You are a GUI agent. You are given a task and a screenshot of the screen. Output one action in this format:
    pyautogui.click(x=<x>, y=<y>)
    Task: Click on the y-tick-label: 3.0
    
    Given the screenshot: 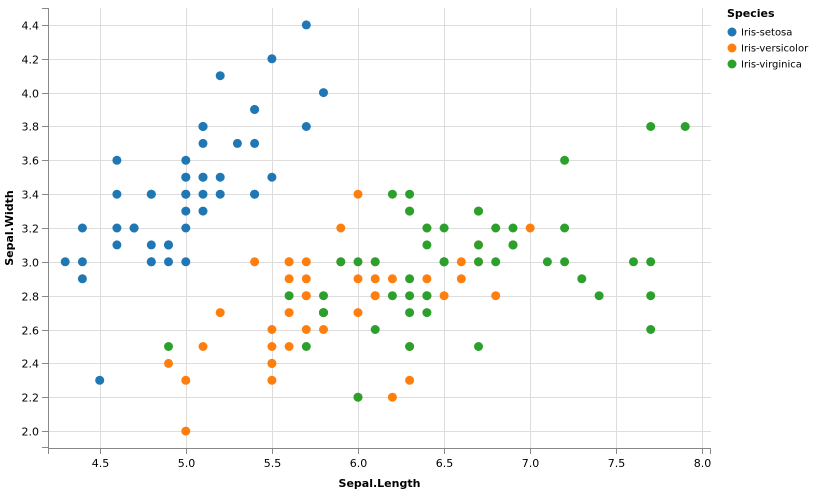 What is the action you would take?
    pyautogui.click(x=31, y=263)
    